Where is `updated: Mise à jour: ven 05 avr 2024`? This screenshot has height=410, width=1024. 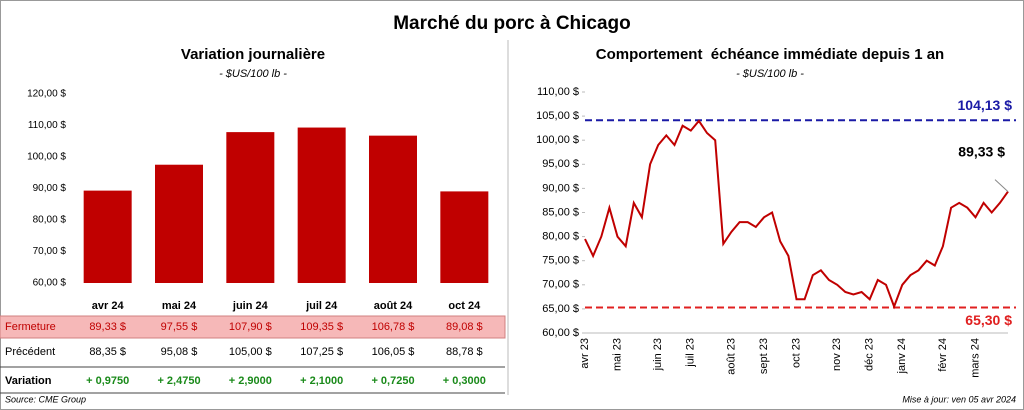 updated: Mise à jour: ven 05 avr 2024 is located at coordinates (959, 399).